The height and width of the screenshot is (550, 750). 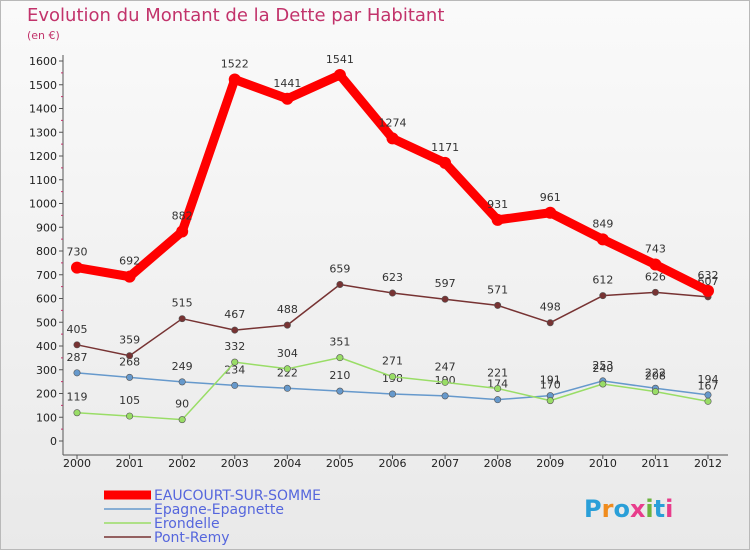 What do you see at coordinates (43, 35) in the screenshot?
I see `chart-unit: (en €)` at bounding box center [43, 35].